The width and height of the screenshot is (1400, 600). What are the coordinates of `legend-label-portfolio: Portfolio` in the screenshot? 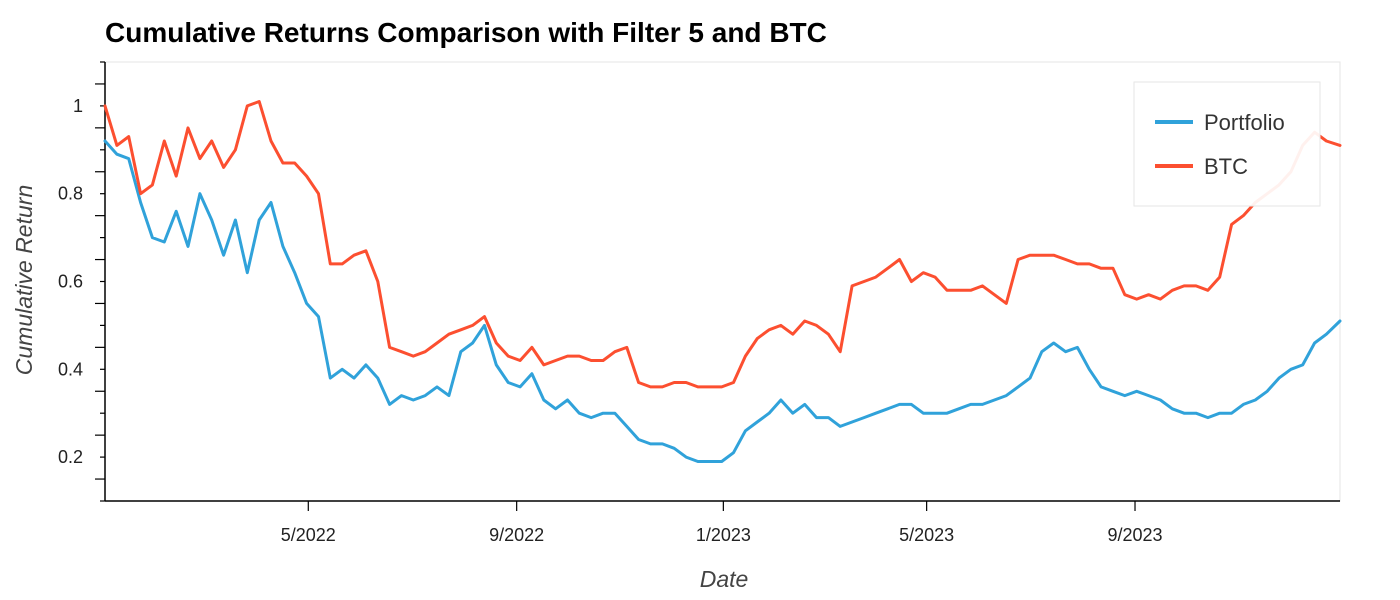 It's located at (1244, 122).